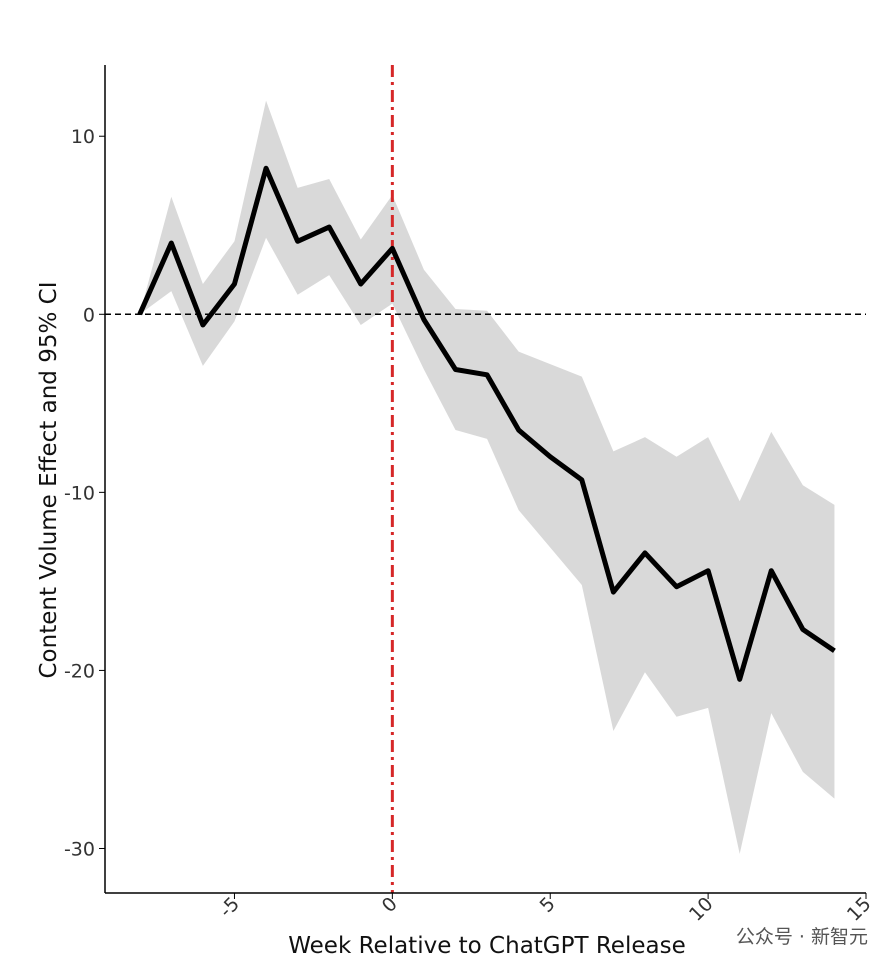  What do you see at coordinates (89, 315) in the screenshot?
I see `y-tick-label: 0` at bounding box center [89, 315].